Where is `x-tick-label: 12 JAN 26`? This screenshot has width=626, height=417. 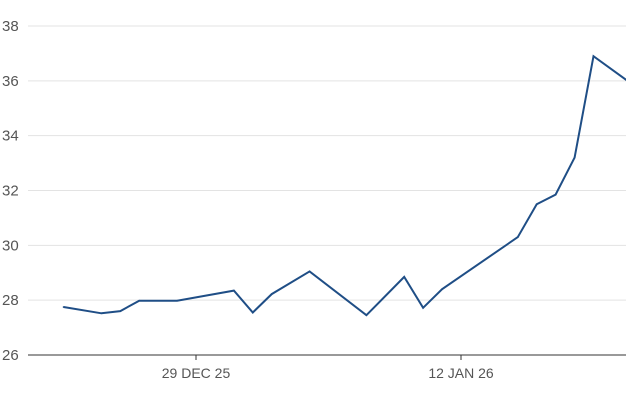
x-tick-label: 12 JAN 26 is located at coordinates (461, 373).